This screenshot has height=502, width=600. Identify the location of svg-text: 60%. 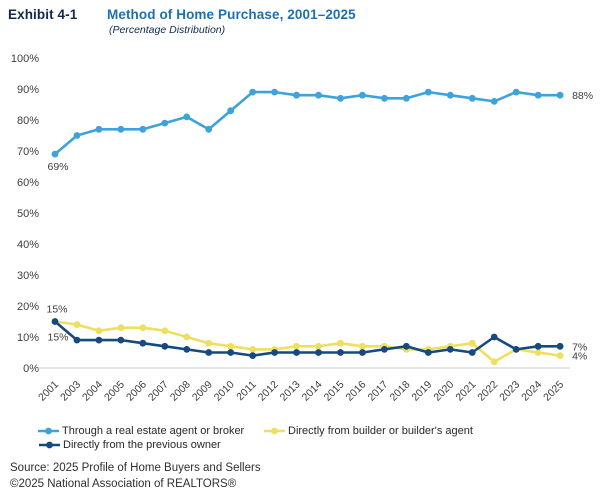
(28, 183).